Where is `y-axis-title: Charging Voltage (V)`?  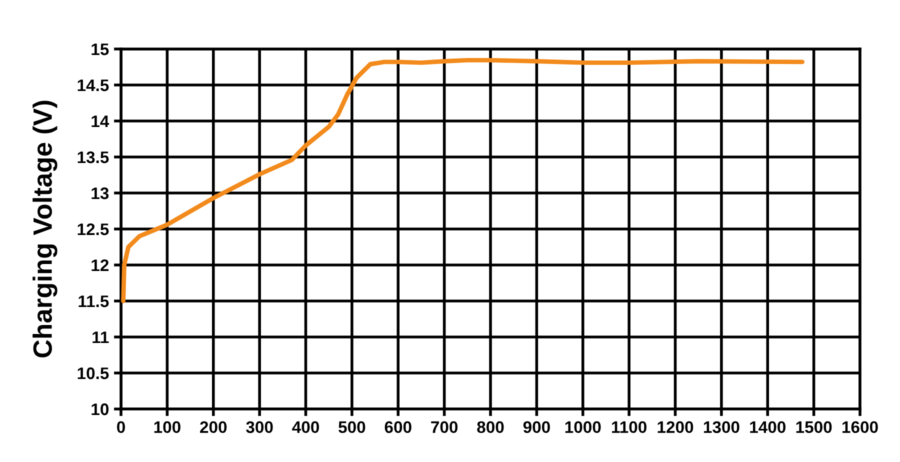 y-axis-title: Charging Voltage (V) is located at coordinates (45, 229).